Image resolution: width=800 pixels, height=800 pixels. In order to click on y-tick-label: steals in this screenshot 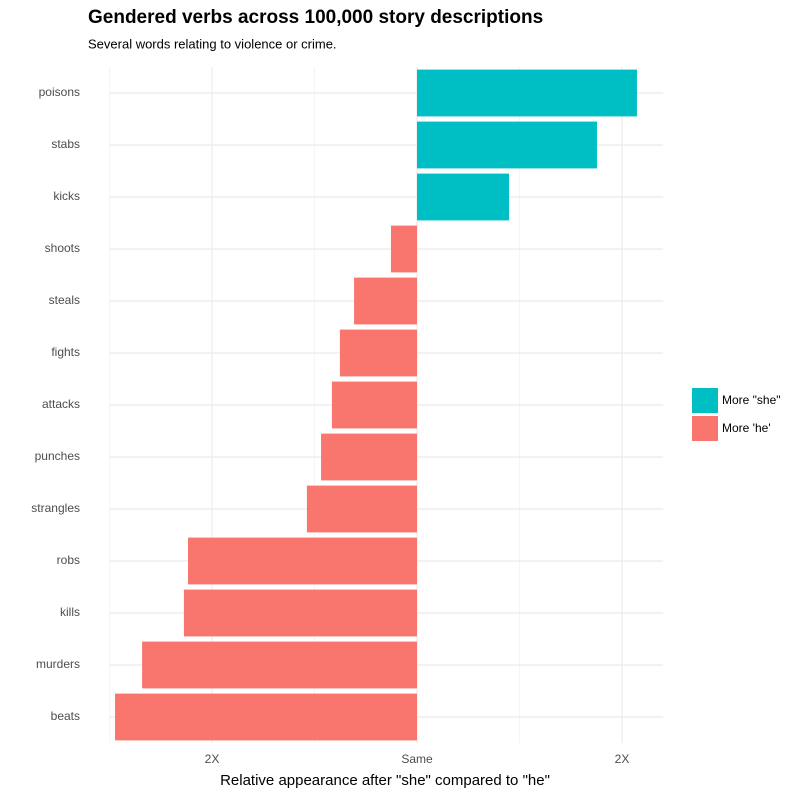, I will do `click(64, 300)`.